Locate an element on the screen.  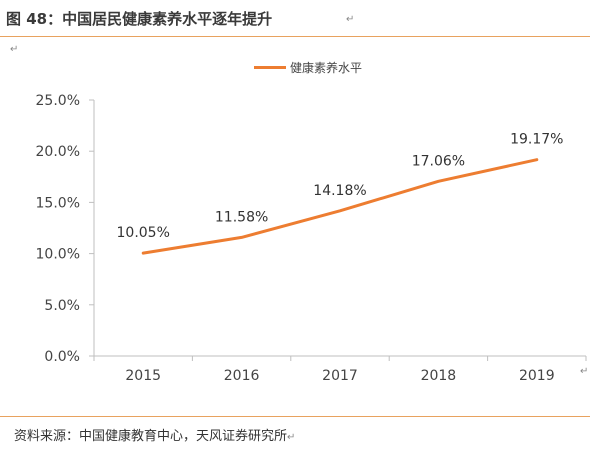
legend-swatch is located at coordinates (270, 67).